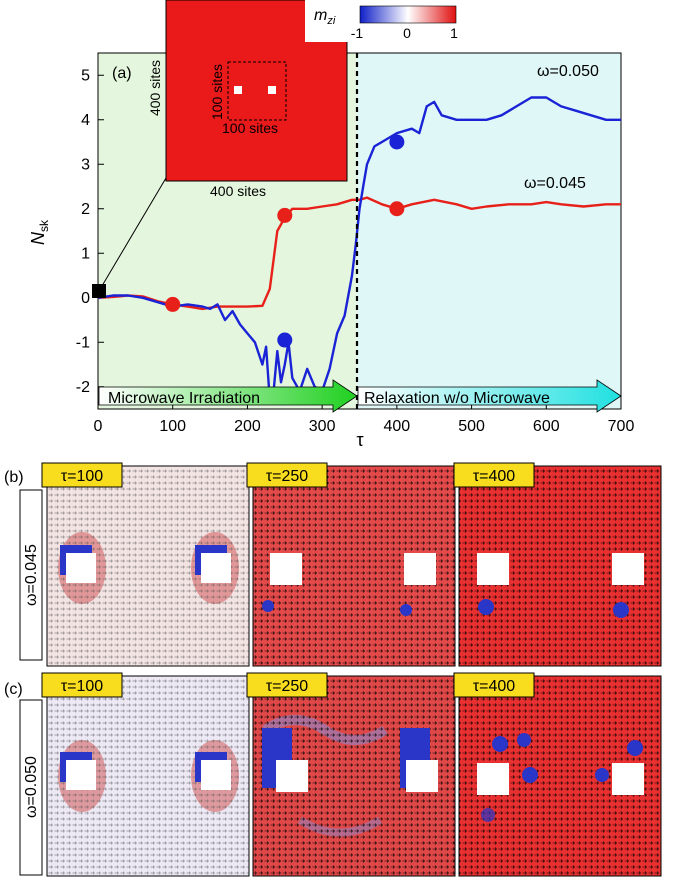  I want to click on y-axis-label: Nsk, so click(39, 232).